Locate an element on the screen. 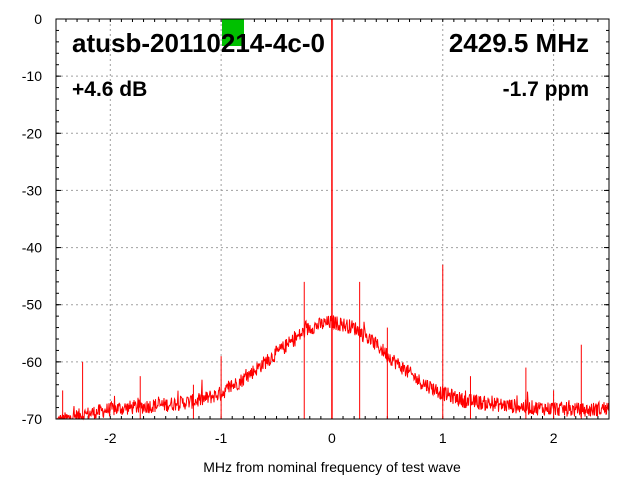  x-tick-label: 2 is located at coordinates (554, 438).